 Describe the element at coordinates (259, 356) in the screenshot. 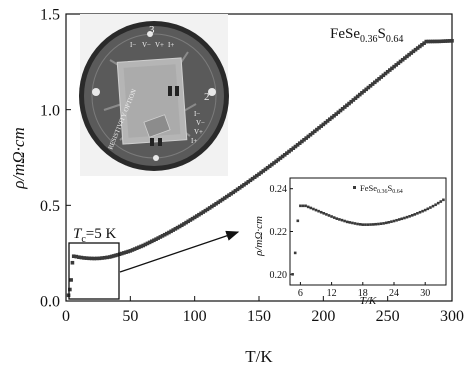

I see `main-x-axis-label: T/K` at that location.